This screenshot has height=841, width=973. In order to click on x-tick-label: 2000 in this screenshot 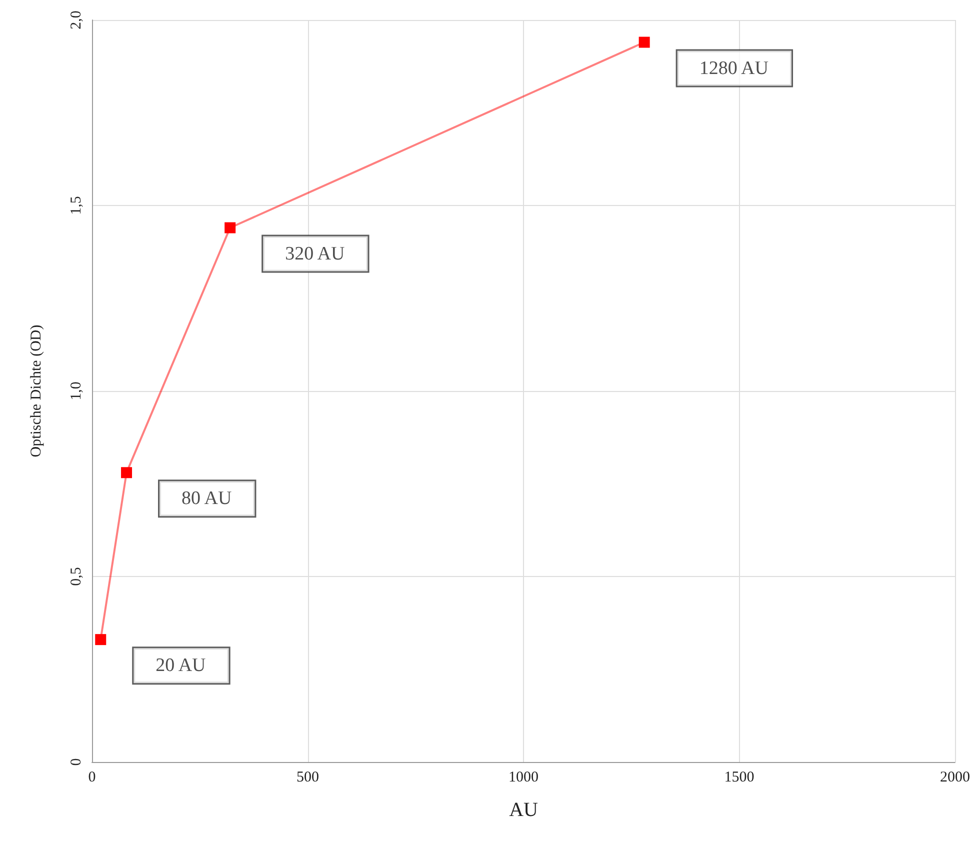, I will do `click(955, 778)`.